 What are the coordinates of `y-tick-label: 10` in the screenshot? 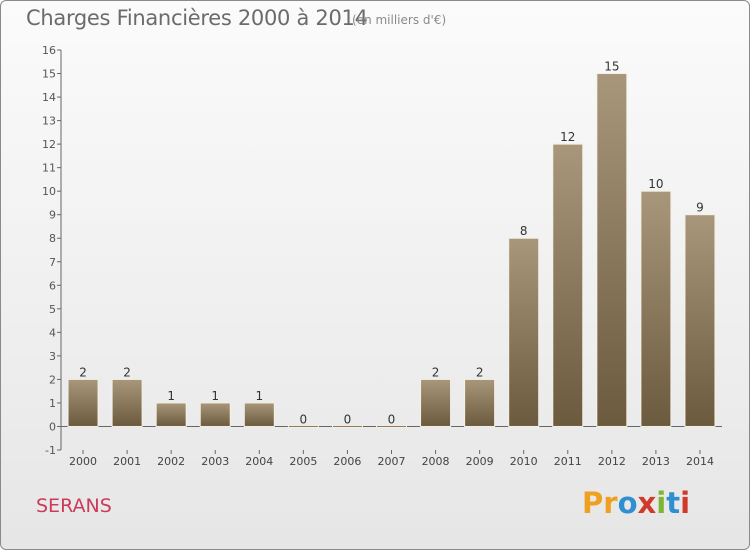 It's located at (49, 191).